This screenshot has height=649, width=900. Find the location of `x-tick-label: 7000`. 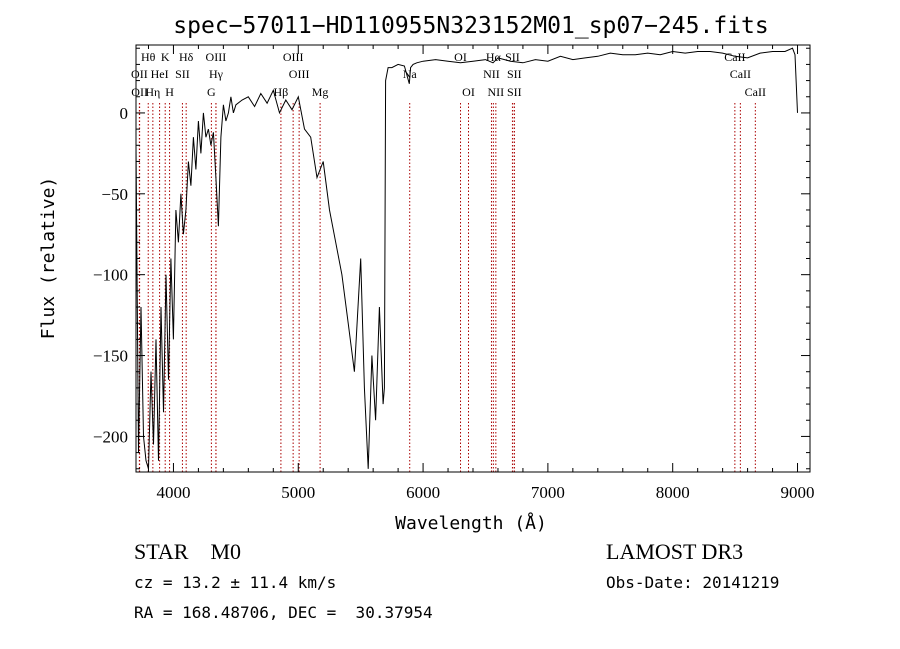

x-tick-label: 7000 is located at coordinates (548, 492).